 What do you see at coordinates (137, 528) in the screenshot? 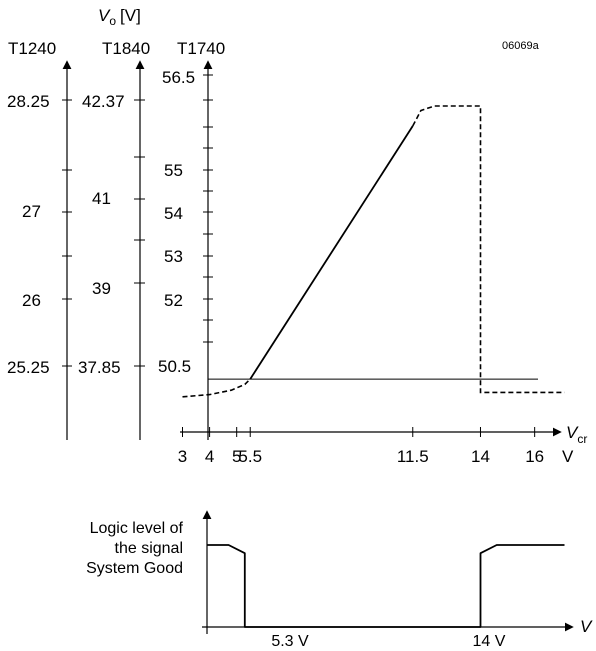
I see `logic-level-label-line-1: Logic level of` at bounding box center [137, 528].